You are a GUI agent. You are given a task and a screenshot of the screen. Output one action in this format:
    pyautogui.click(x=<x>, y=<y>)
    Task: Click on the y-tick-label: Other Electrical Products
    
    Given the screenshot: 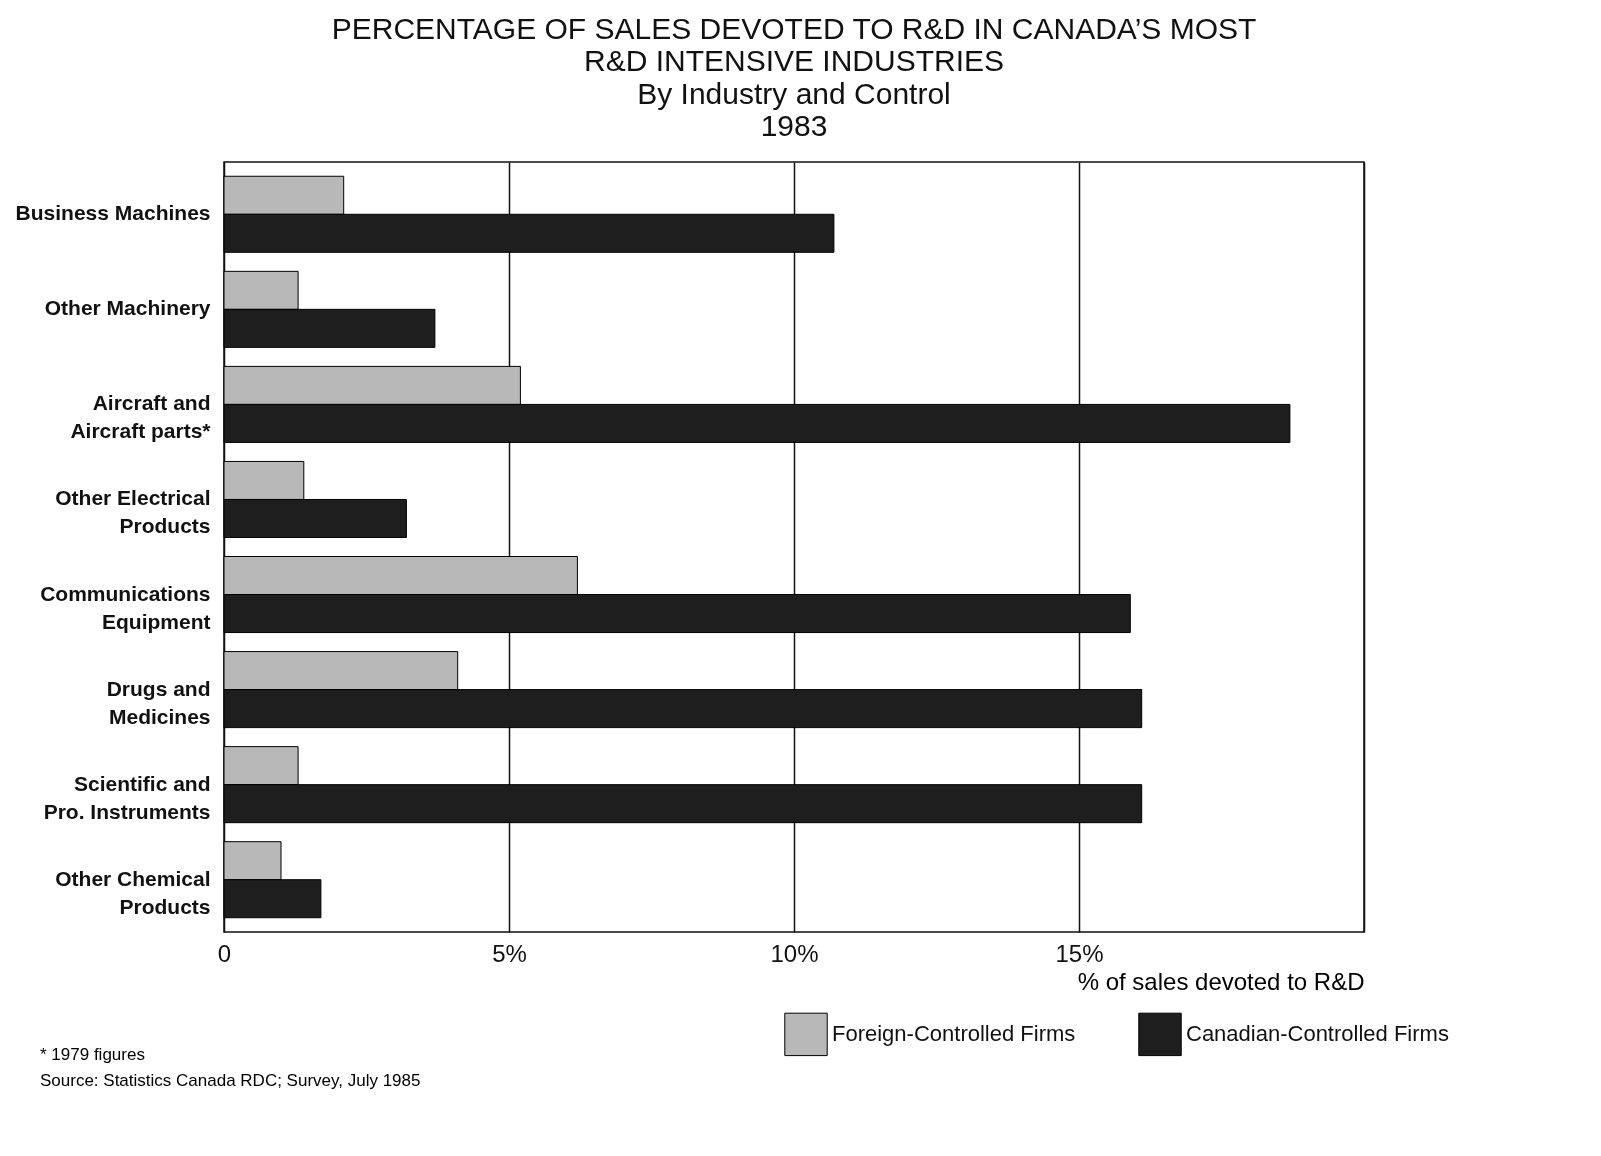 What is the action you would take?
    pyautogui.click(x=133, y=512)
    